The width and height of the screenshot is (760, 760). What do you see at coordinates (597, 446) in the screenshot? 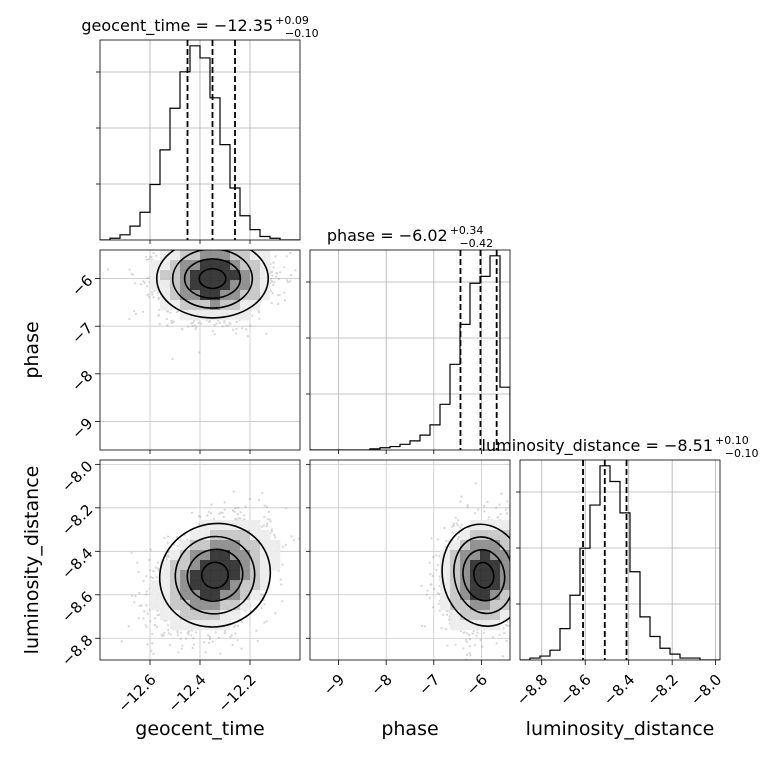
I see `title-main: luminosity_distance = −8.51` at bounding box center [597, 446].